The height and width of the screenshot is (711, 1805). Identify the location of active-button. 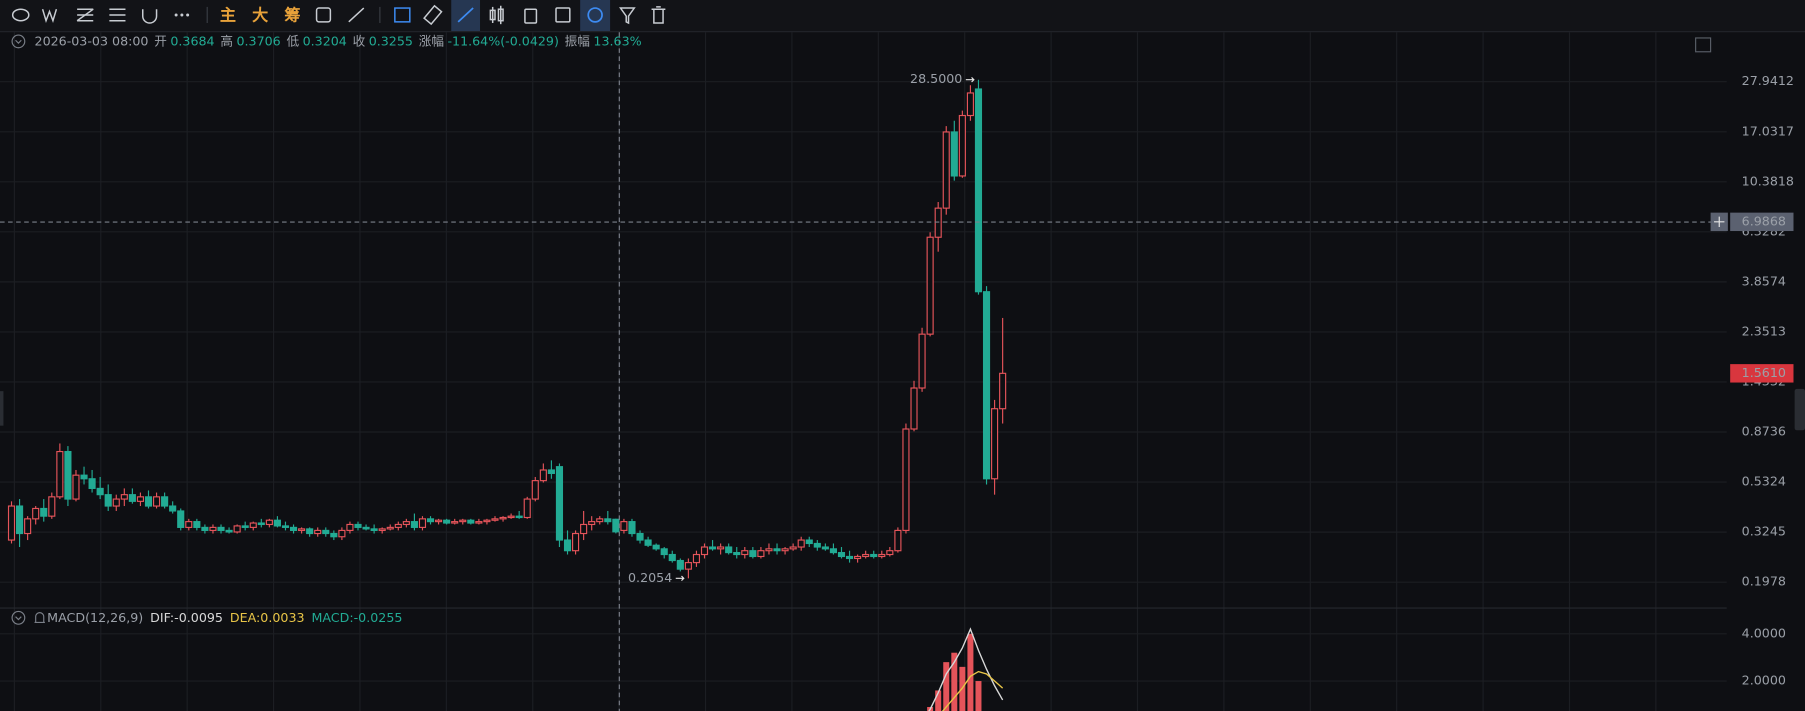
(595, 16).